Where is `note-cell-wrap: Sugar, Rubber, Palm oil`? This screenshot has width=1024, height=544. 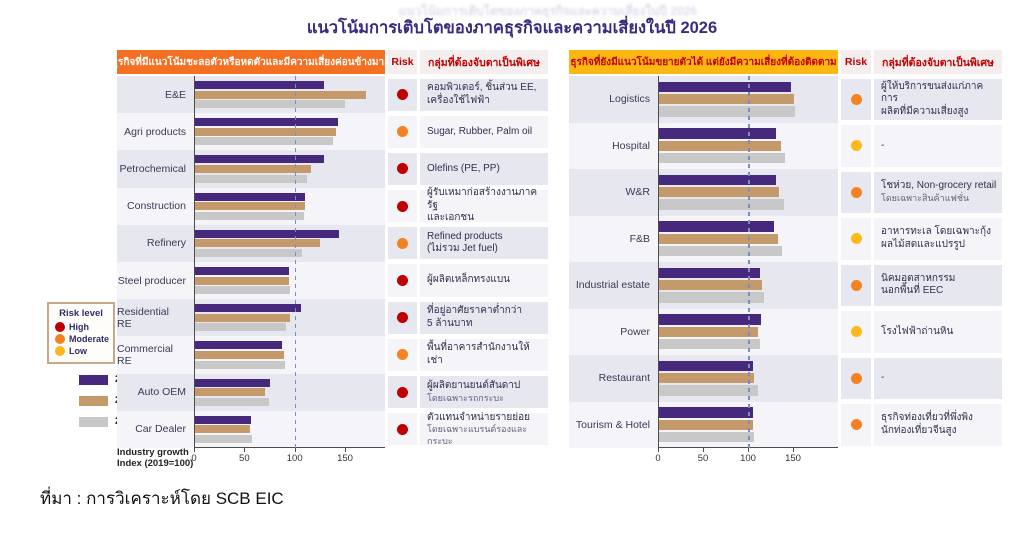 note-cell-wrap: Sugar, Rubber, Palm oil is located at coordinates (484, 131).